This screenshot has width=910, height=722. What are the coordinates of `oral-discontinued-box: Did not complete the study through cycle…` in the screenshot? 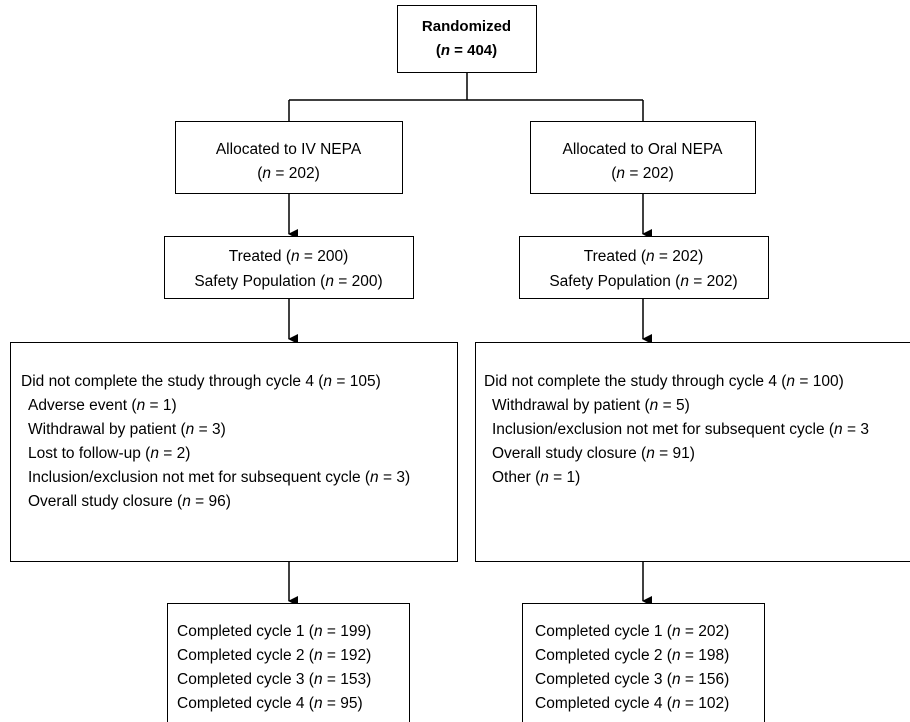 It's located at (692, 452).